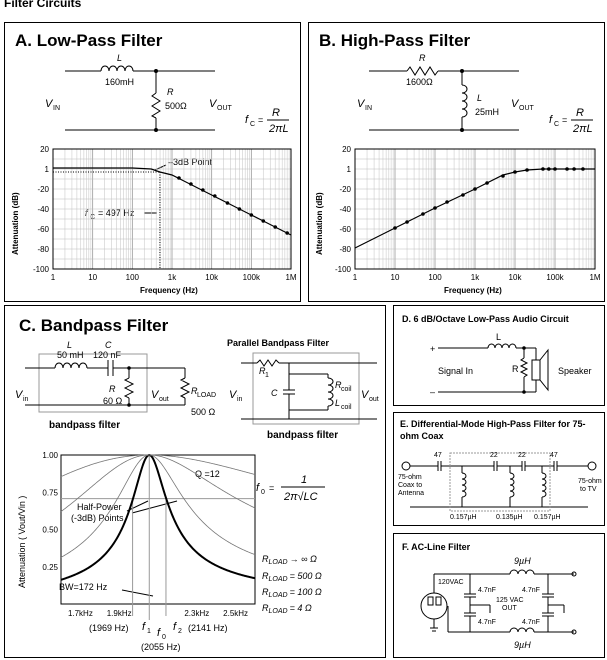 Image resolution: width=607 pixels, height=660 pixels. What do you see at coordinates (113, 401) in the screenshot?
I see `resistor-value: 60 Ω` at bounding box center [113, 401].